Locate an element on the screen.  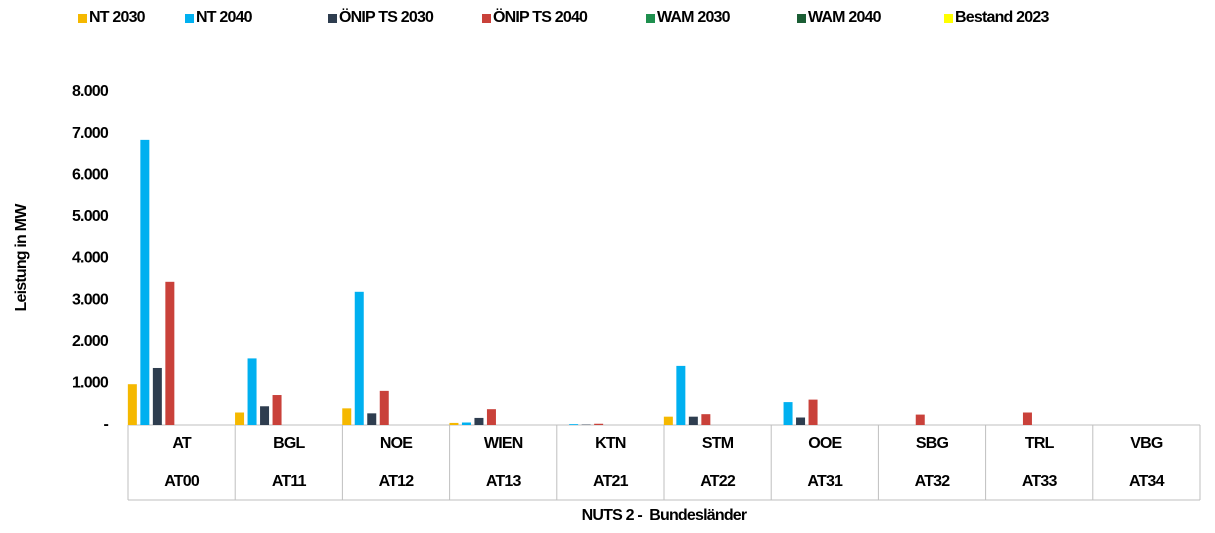
y-tick-label: 7.000 is located at coordinates (90, 133).